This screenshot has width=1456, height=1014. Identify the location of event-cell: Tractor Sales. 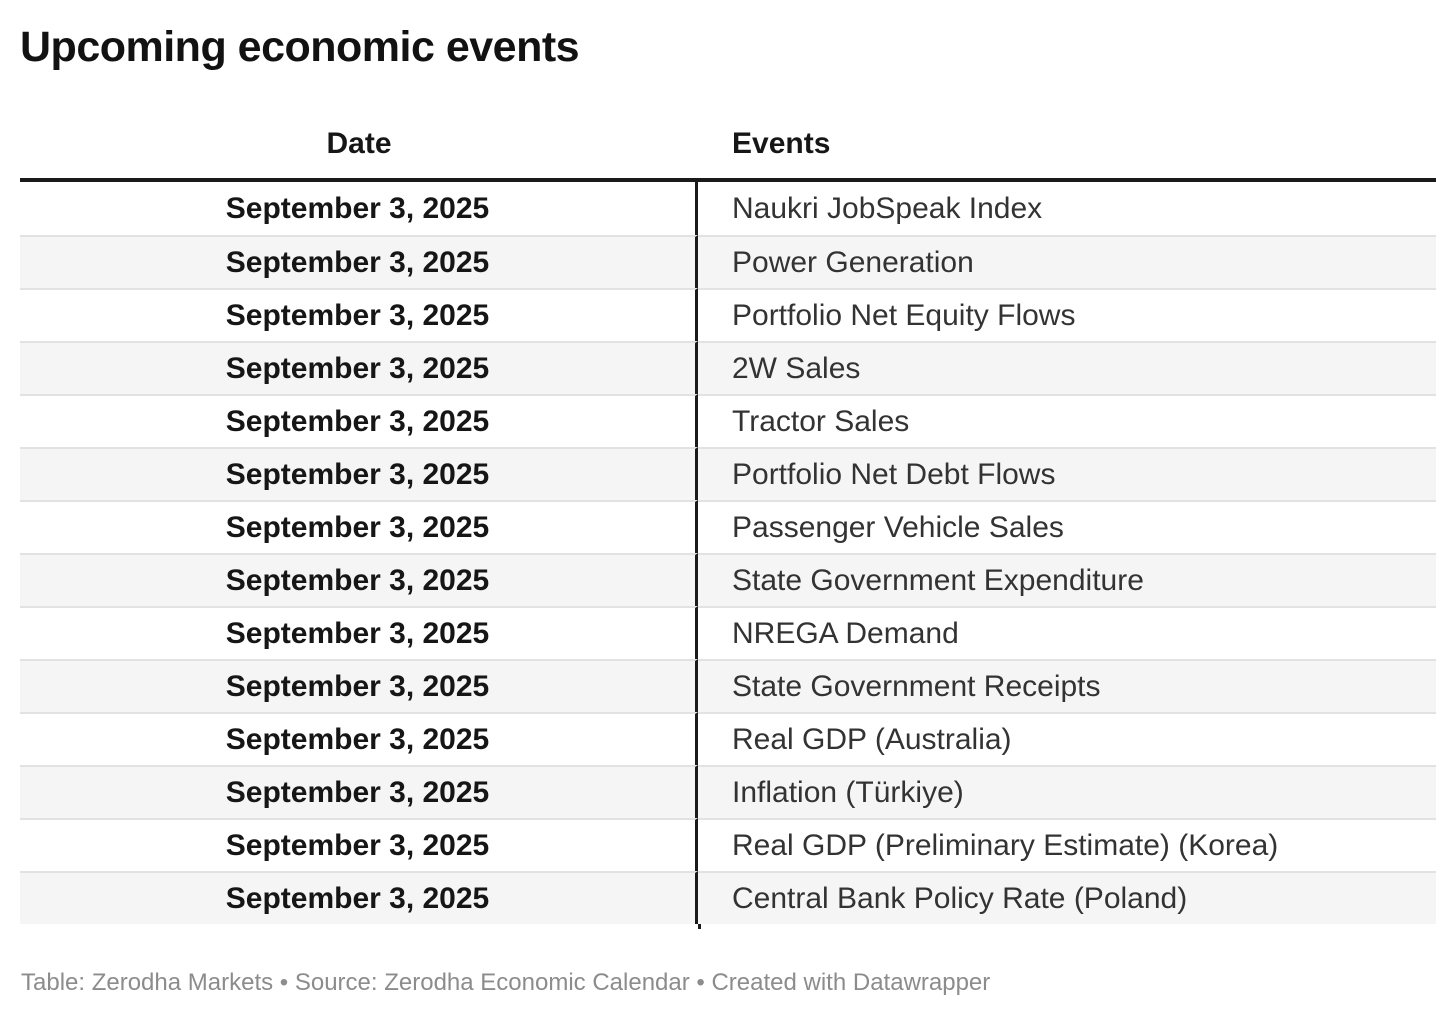
(1067, 420).